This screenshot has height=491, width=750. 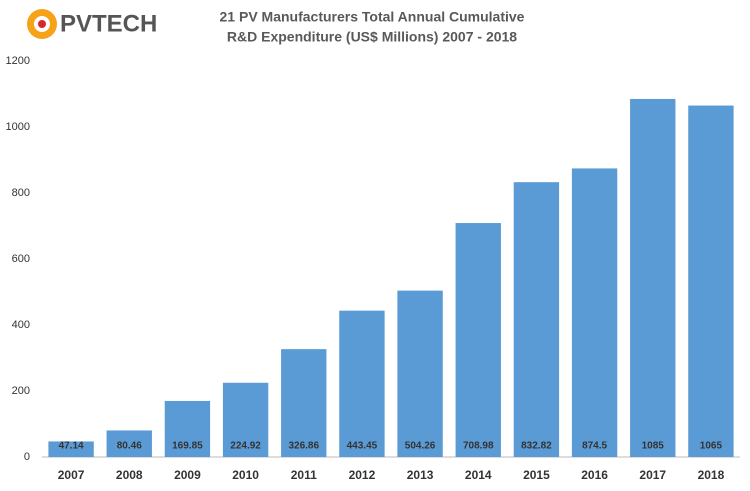 I want to click on x-tick-label: 2016, so click(x=594, y=475).